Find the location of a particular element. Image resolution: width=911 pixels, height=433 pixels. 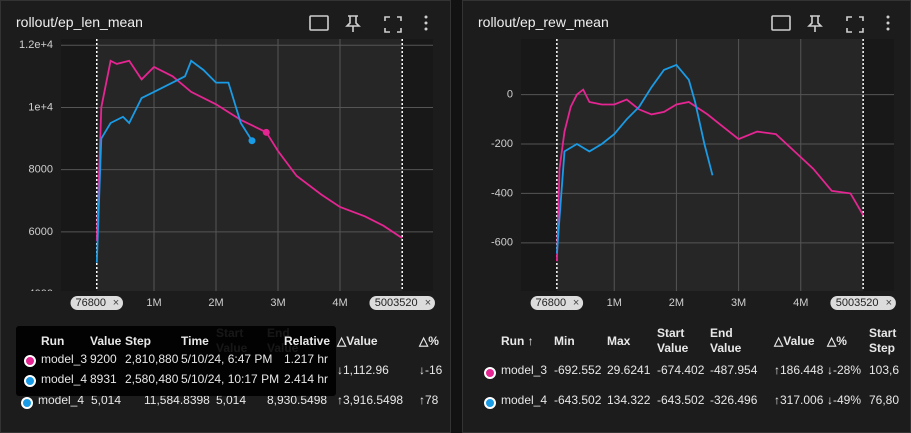

y-tick-label: 0 is located at coordinates (510, 94).